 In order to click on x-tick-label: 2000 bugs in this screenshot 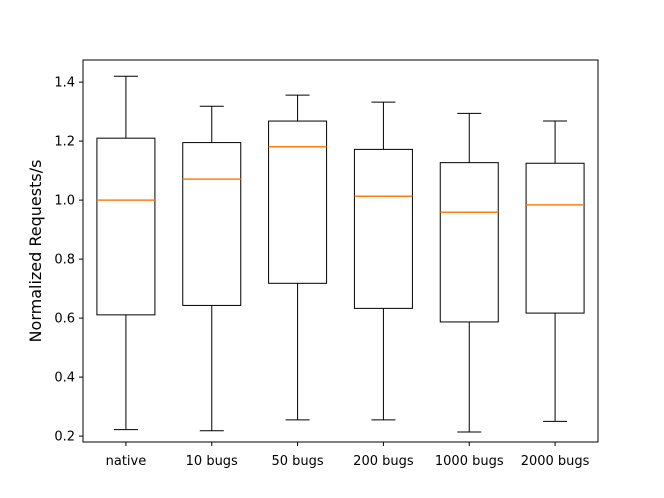, I will do `click(555, 461)`.